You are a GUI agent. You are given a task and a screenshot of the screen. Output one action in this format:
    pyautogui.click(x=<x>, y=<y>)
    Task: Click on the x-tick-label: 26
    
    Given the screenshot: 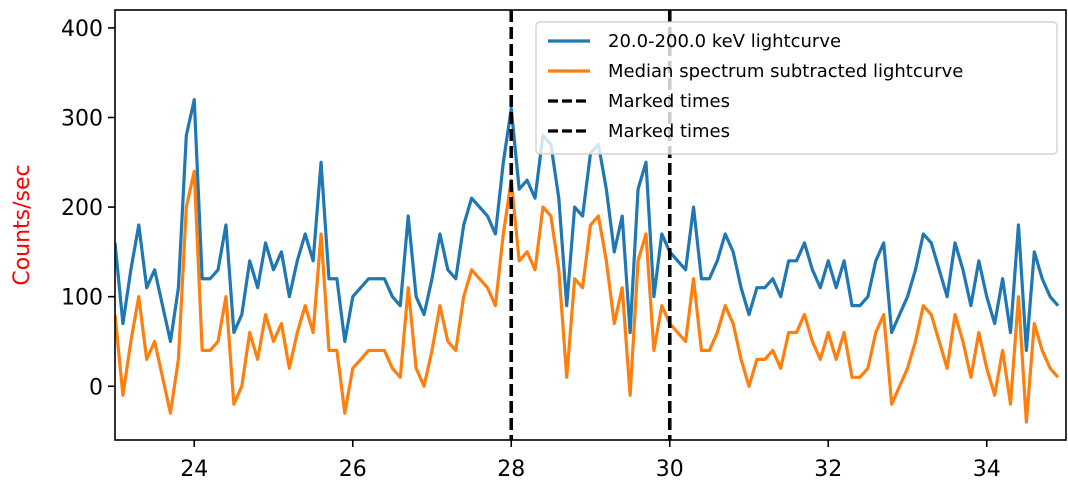 What is the action you would take?
    pyautogui.click(x=353, y=469)
    